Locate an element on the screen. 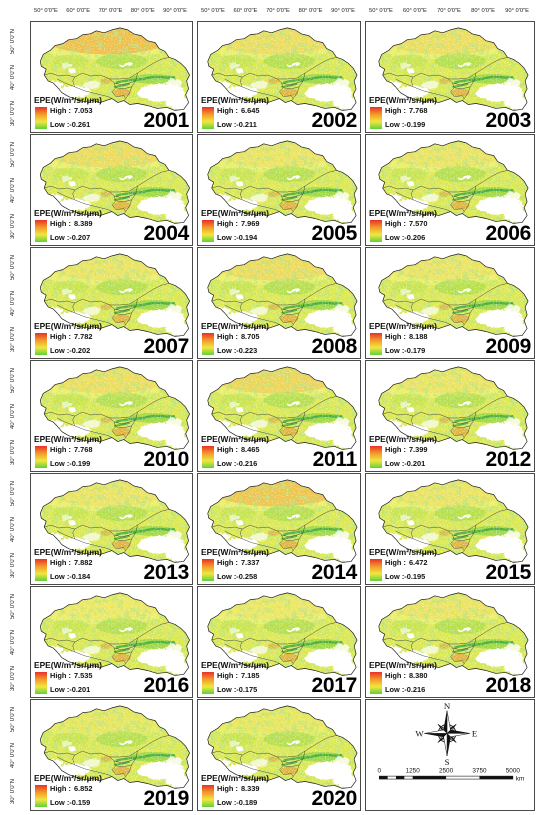  legend-high: High :8.465 is located at coordinates (238, 449).